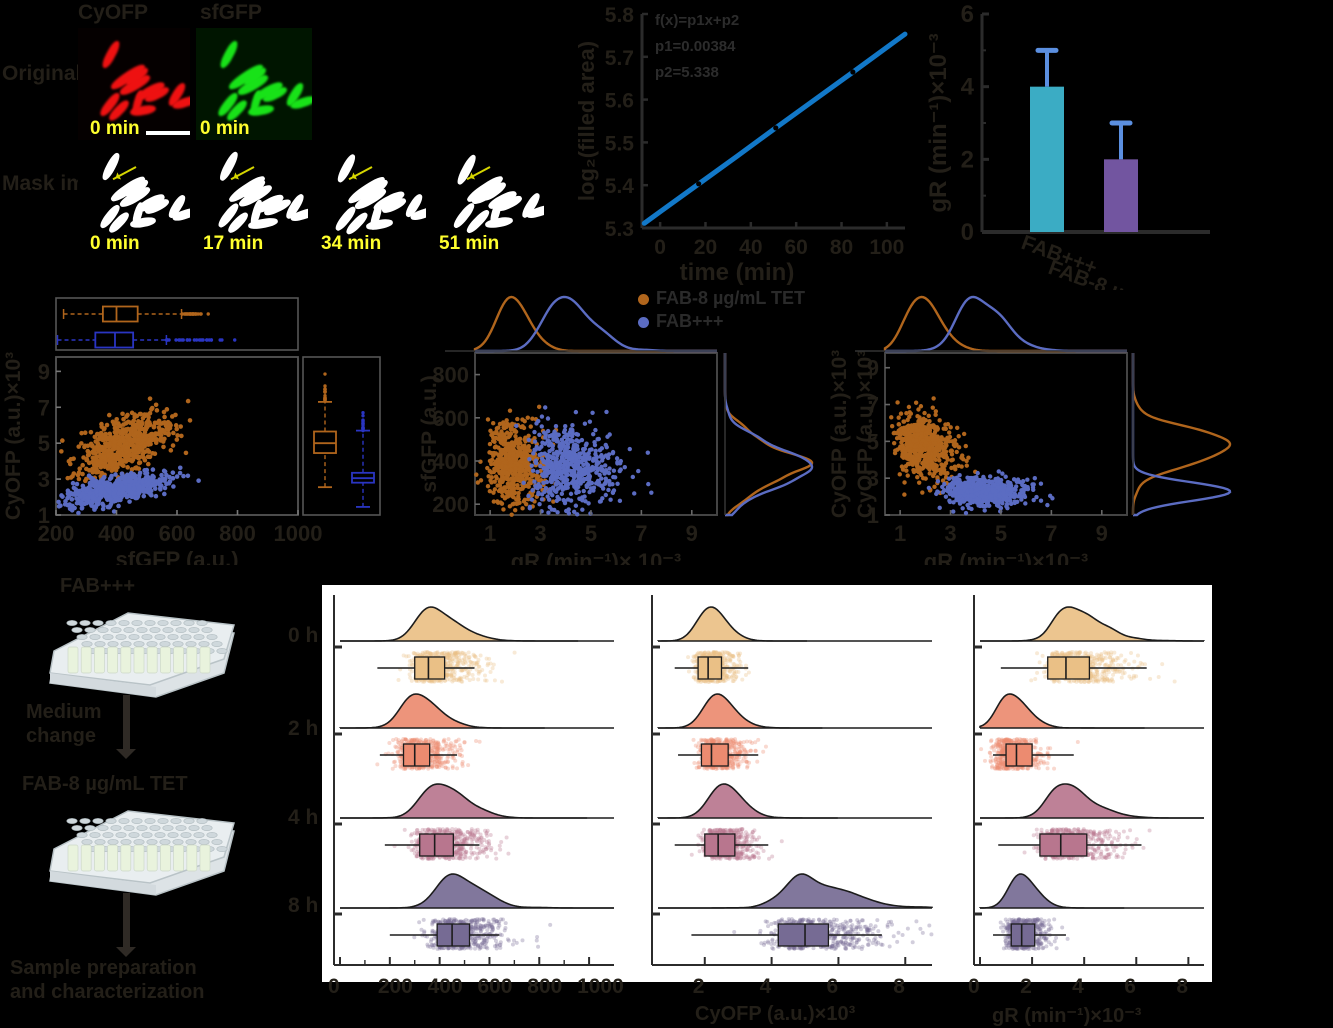  Describe the element at coordinates (139, 858) in the screenshot. I see `plate-wells-liquid` at that location.